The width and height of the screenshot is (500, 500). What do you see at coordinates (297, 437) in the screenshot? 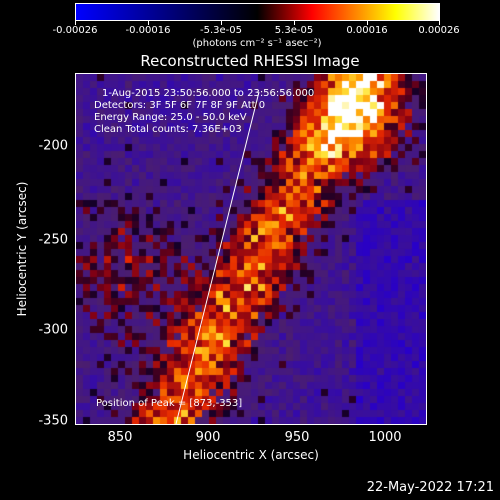
I see `x-tick-label: 950` at bounding box center [297, 437].